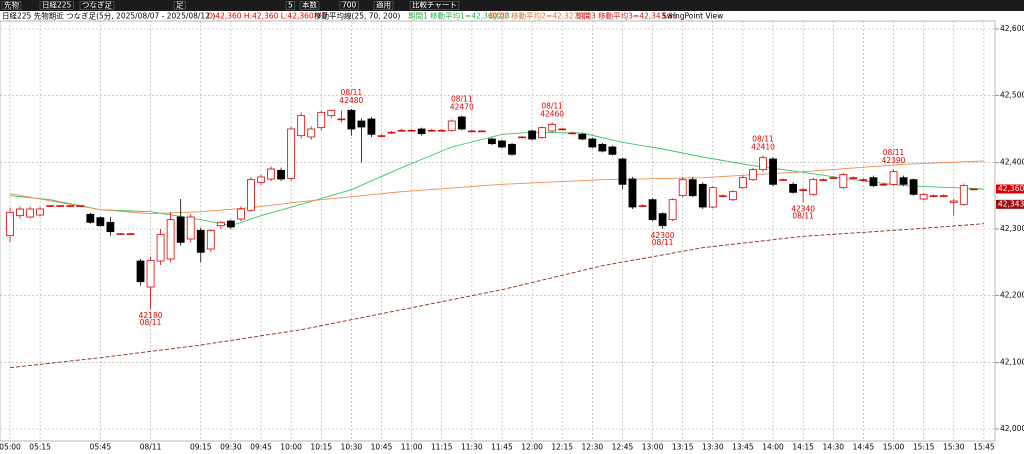 This screenshot has height=454, width=1024. I want to click on toolbar-item: 本数, so click(309, 5).